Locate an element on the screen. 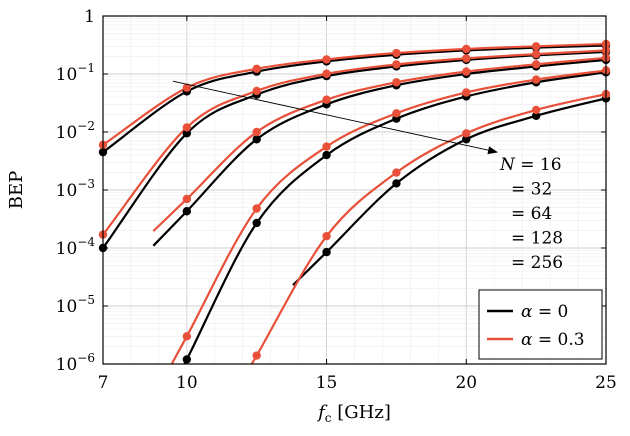 The image size is (630, 436). legend-box is located at coordinates (540, 324).